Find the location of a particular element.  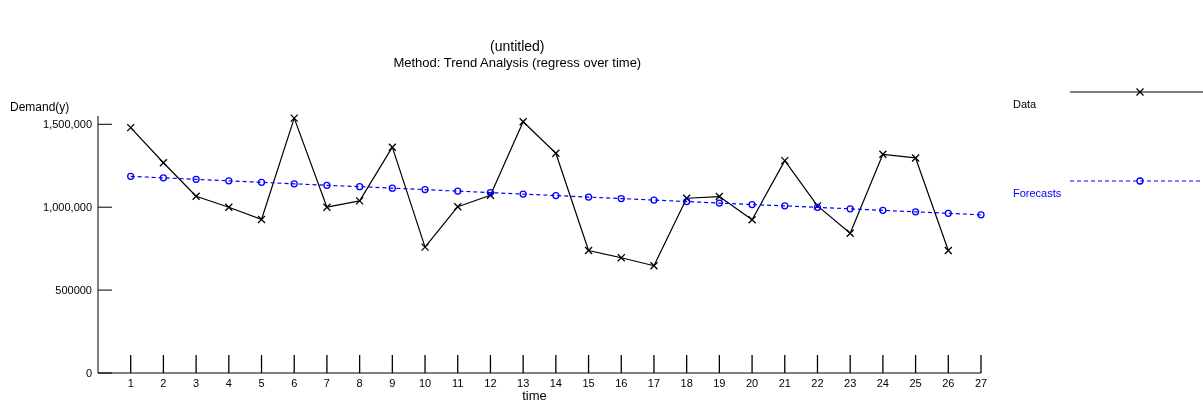

x-tick-label: 18 is located at coordinates (686, 383).